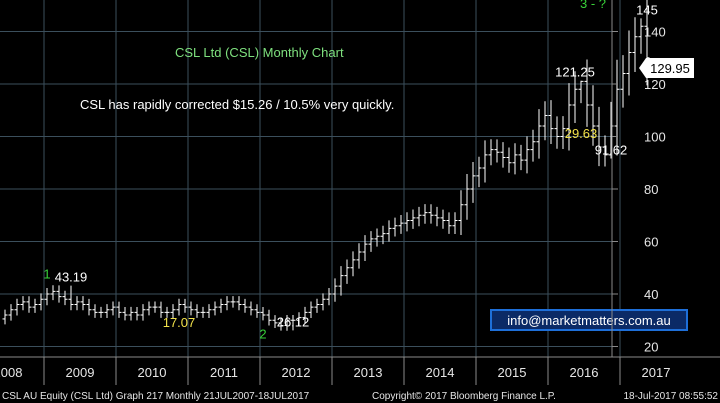 Image resolution: width=720 pixels, height=403 pixels. I want to click on last-price-box, so click(666, 68).